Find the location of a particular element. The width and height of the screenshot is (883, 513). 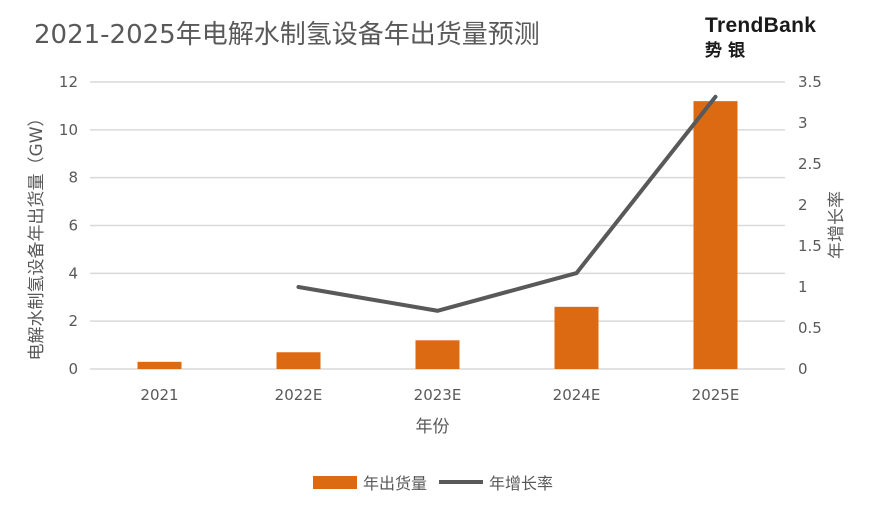

x-tick-label: 2021 is located at coordinates (159, 395).